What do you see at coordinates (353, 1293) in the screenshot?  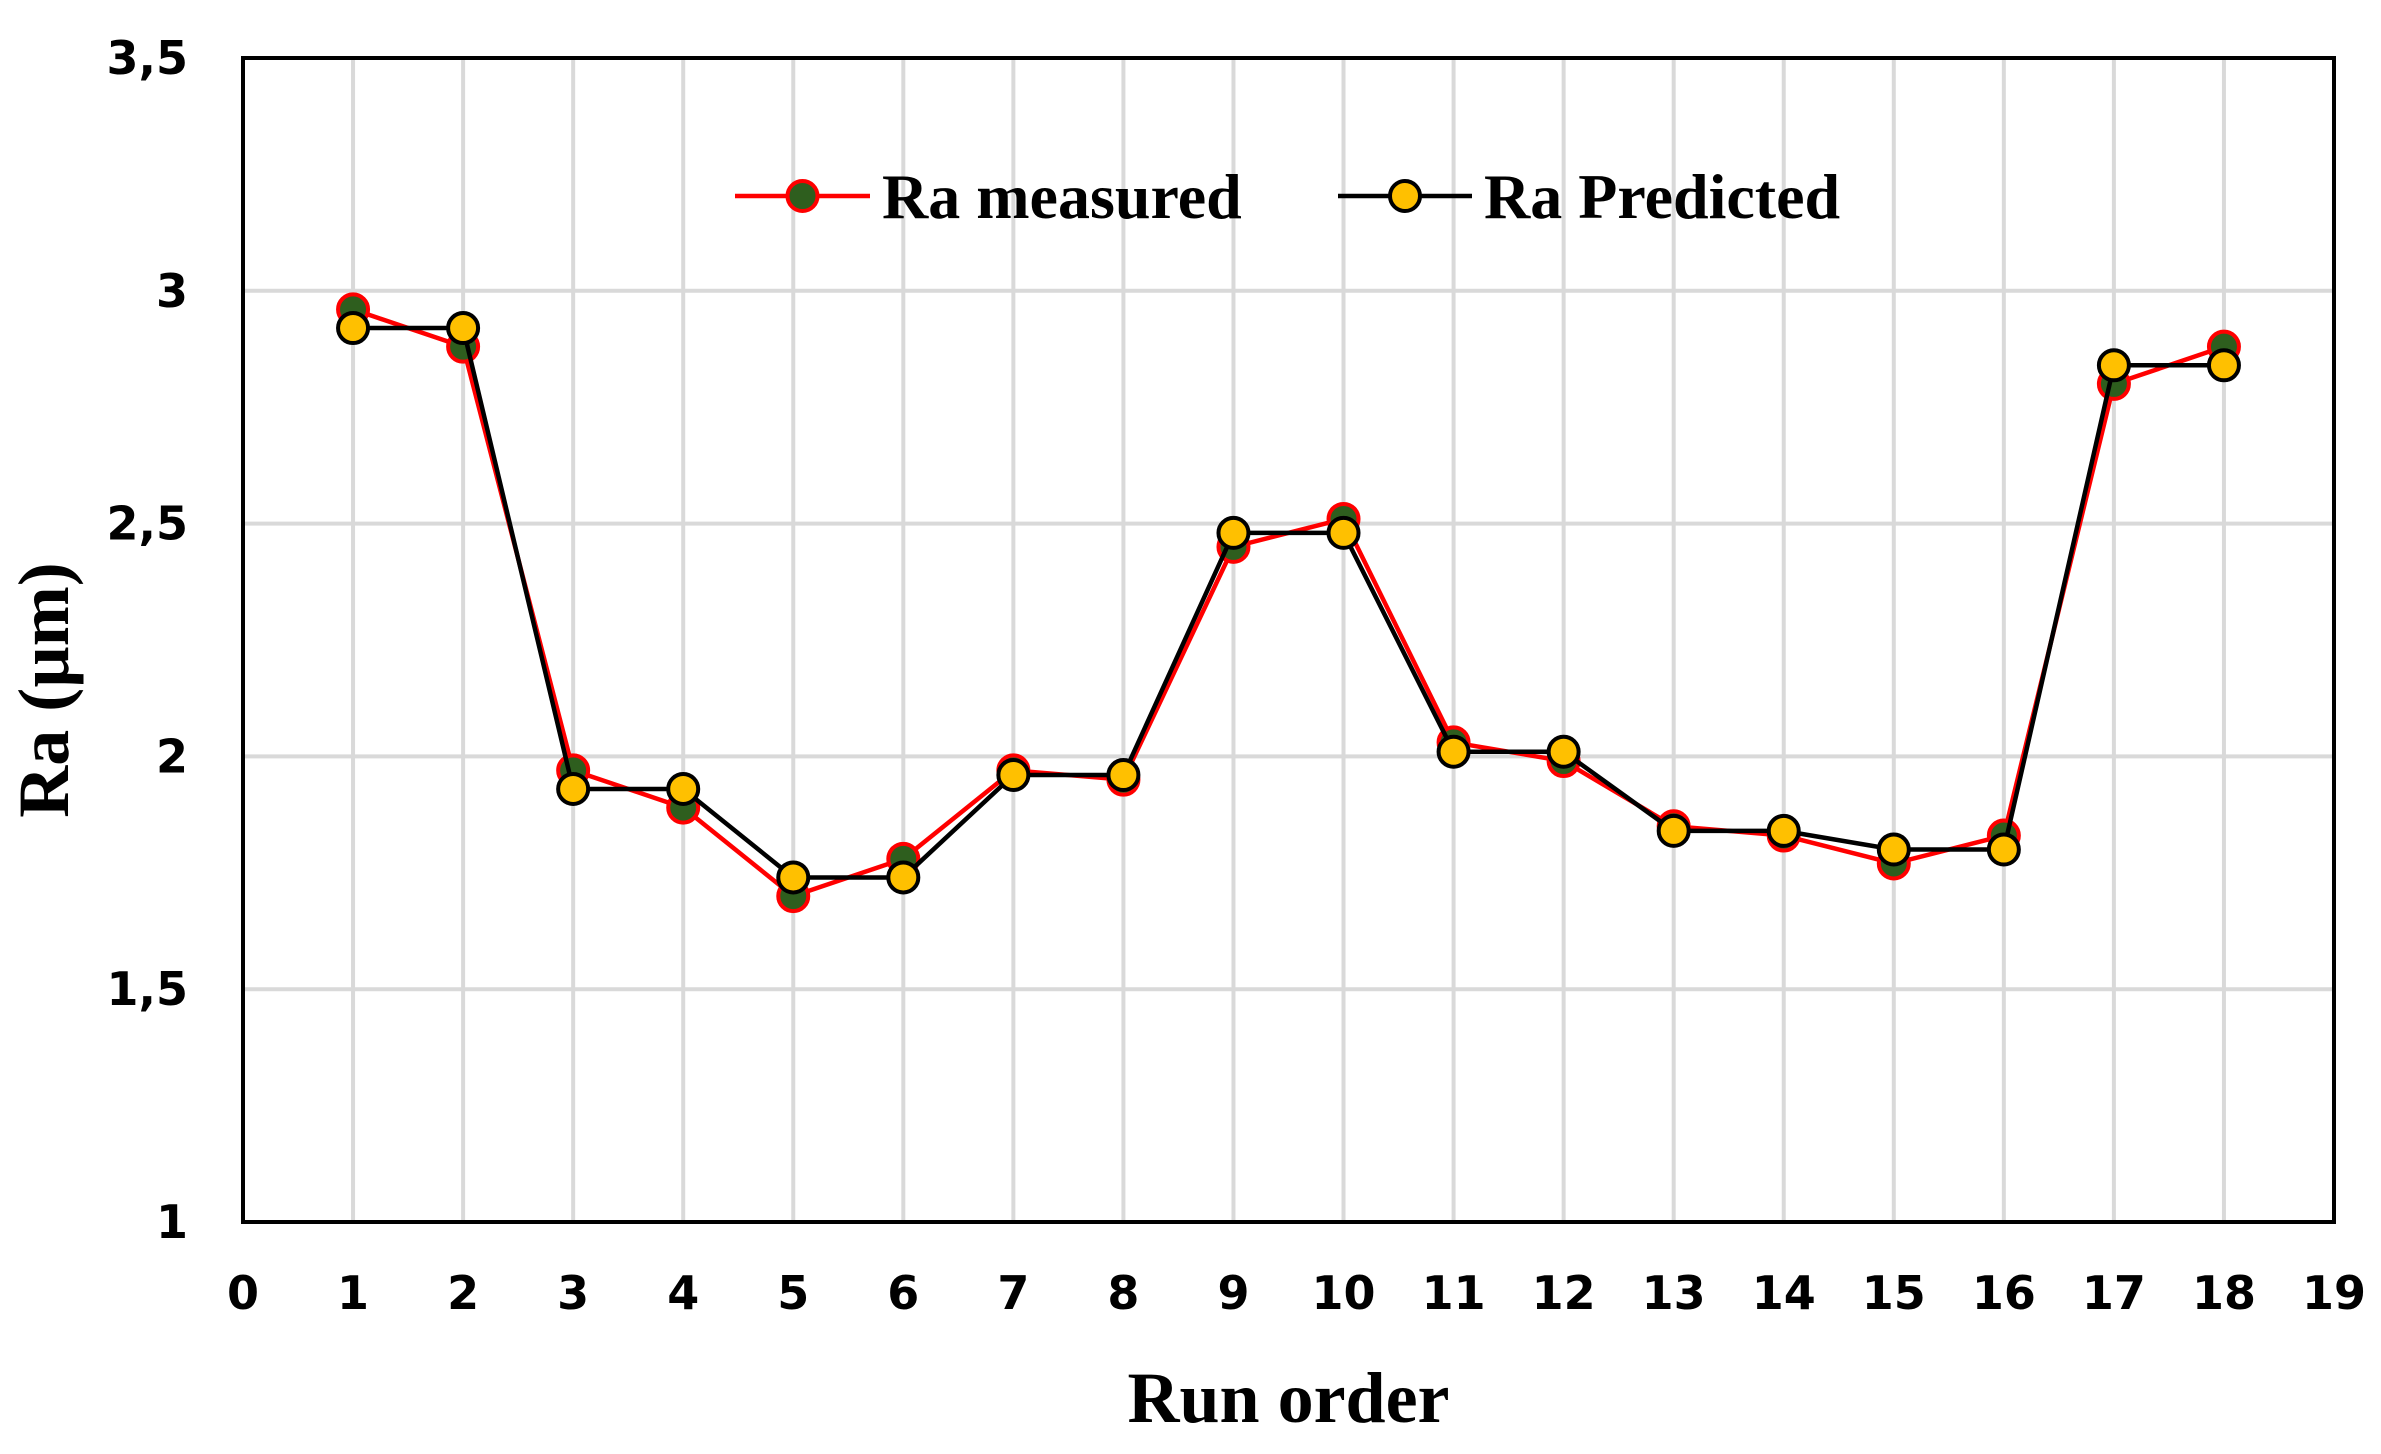 I see `x-tick-label: 1` at bounding box center [353, 1293].